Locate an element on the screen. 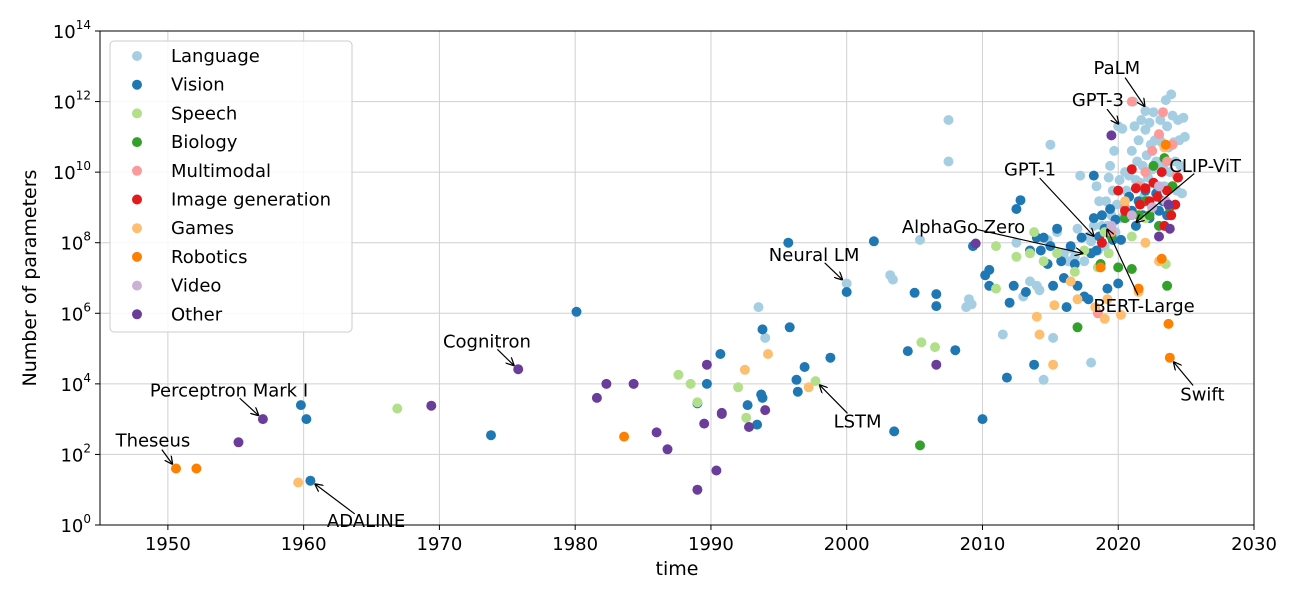  legend-label: Robotics is located at coordinates (209, 257).